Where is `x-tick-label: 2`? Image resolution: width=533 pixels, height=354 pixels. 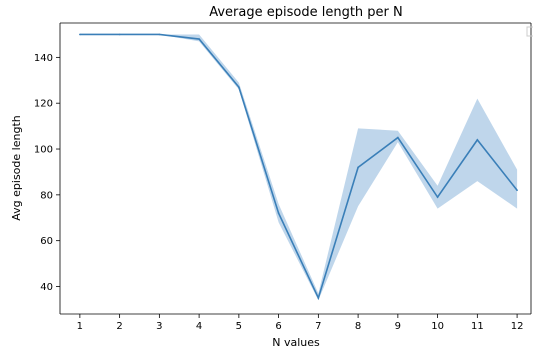
x-tick-label: 2 is located at coordinates (119, 326).